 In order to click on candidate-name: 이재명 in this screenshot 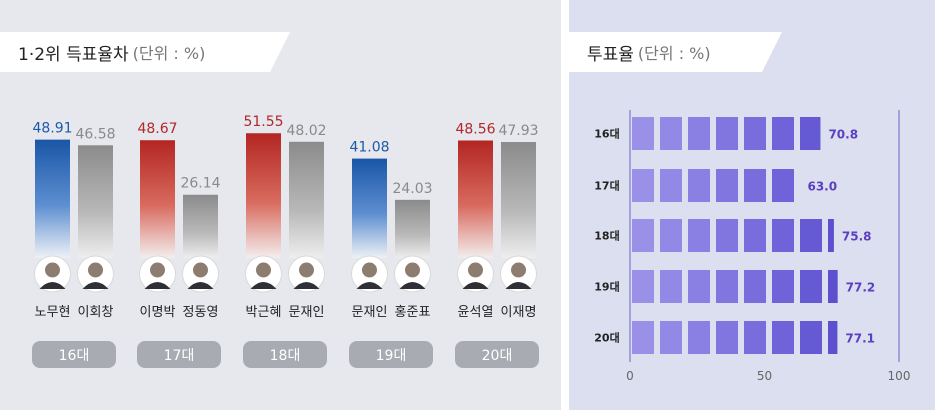, I will do `click(519, 312)`.